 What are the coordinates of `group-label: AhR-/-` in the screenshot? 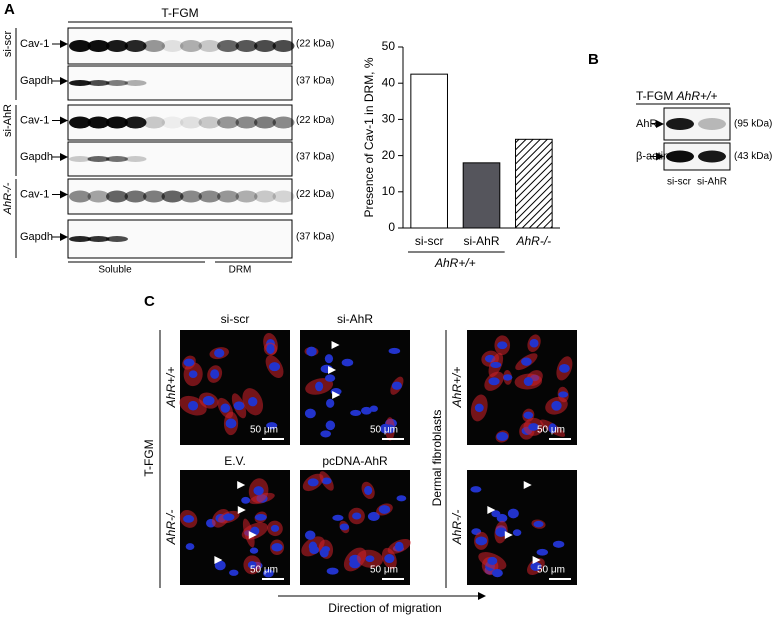 It's located at (8, 198).